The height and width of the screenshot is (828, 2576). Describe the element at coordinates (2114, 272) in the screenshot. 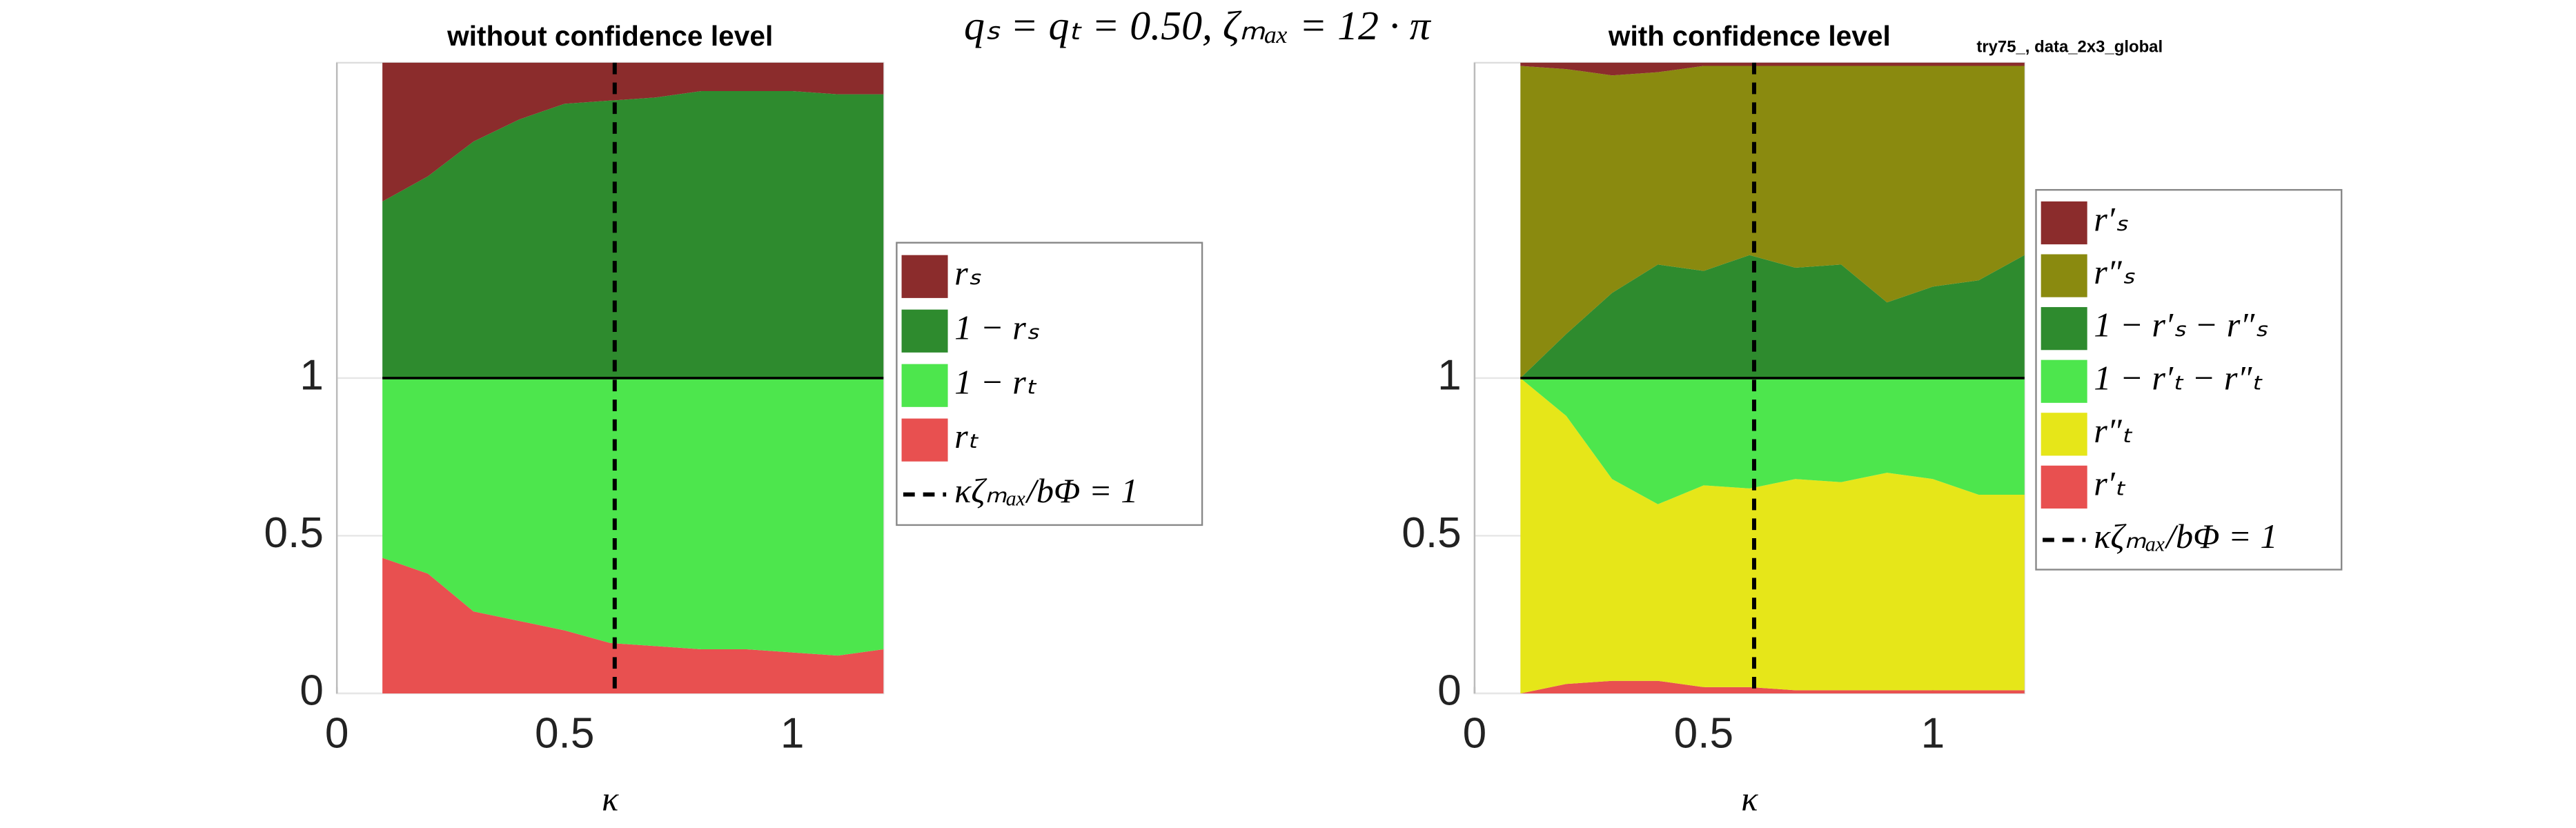

I see `legend-label: r″ₛ` at that location.